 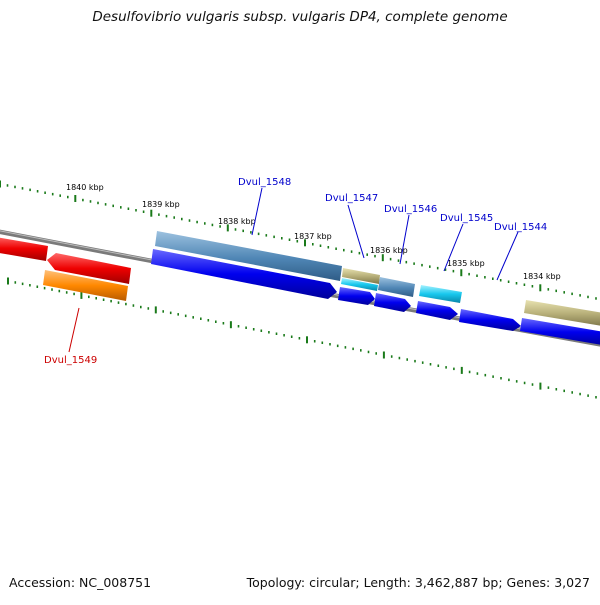 What do you see at coordinates (562, 313) in the screenshot?
I see `gene-olive-right` at bounding box center [562, 313].